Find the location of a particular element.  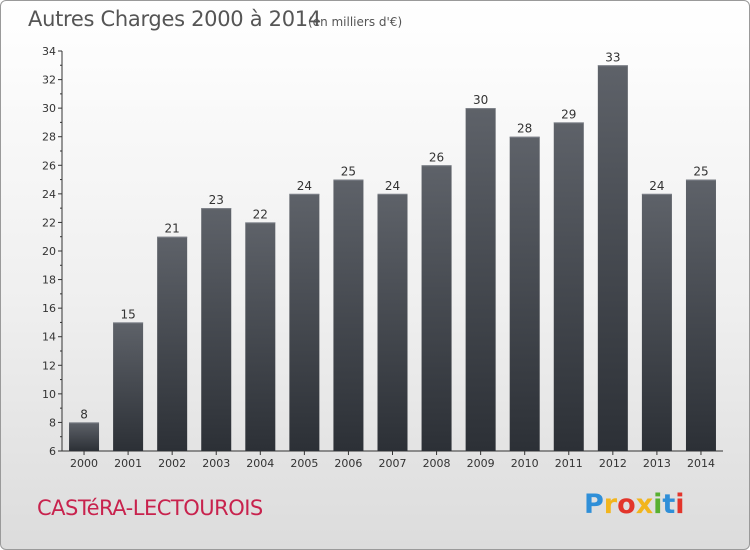

data-label: 28 is located at coordinates (524, 129).